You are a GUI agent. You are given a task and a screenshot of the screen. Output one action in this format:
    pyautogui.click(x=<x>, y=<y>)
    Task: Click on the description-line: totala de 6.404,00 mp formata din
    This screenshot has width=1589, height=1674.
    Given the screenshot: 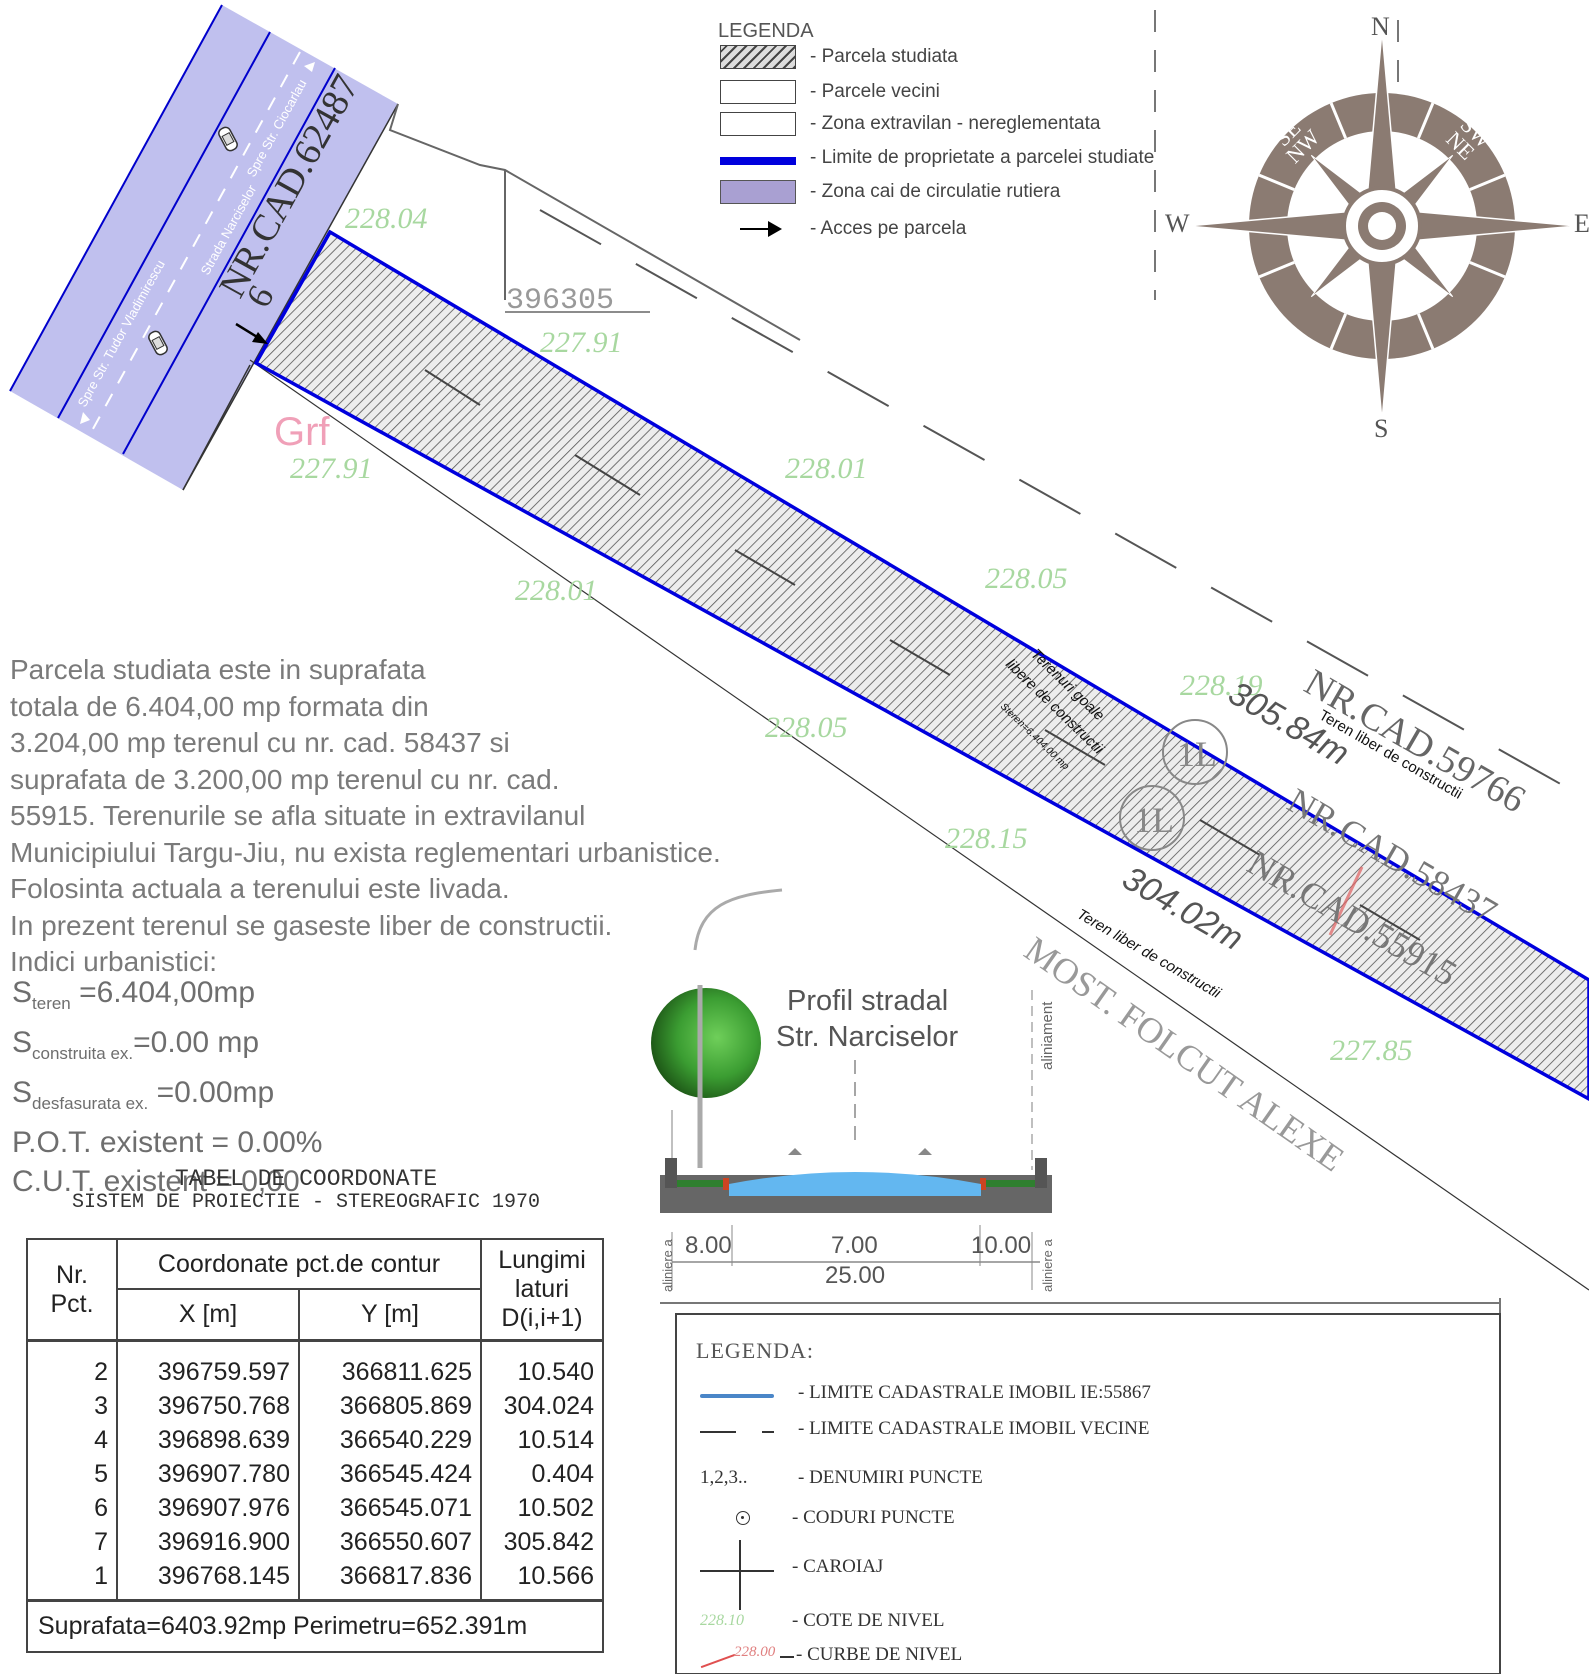 What is the action you would take?
    pyautogui.click(x=219, y=706)
    